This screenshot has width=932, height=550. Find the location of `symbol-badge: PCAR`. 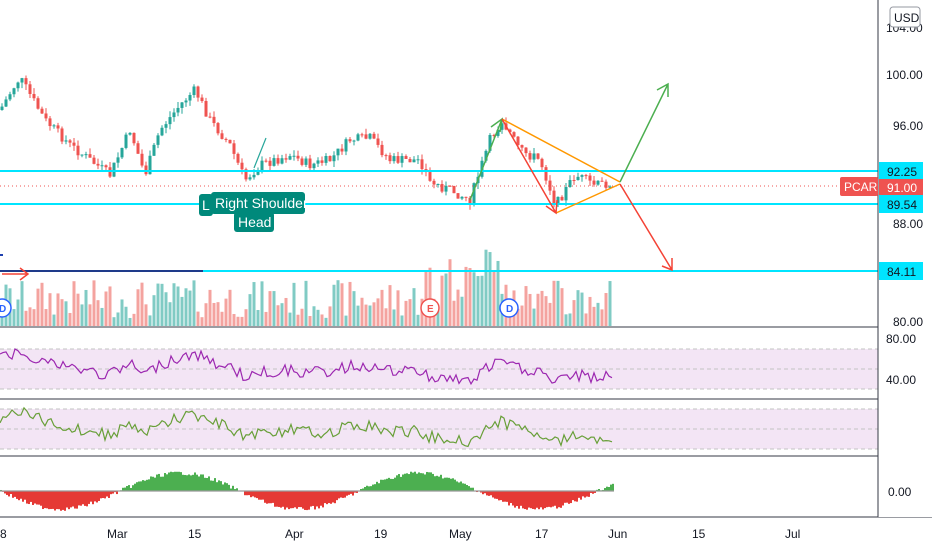

symbol-badge: PCAR is located at coordinates (859, 186).